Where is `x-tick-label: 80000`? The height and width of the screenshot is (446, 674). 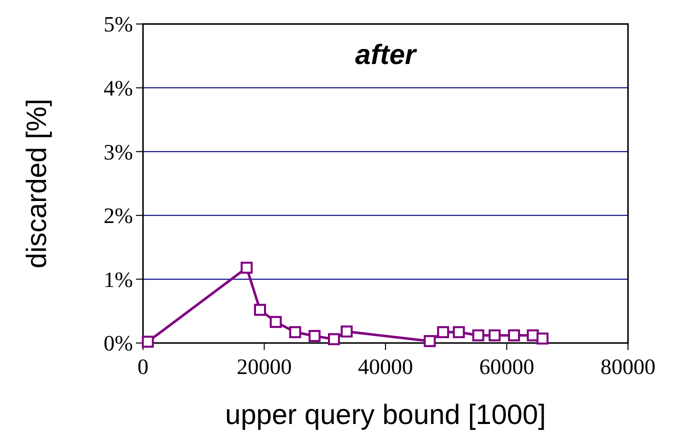 x-tick-label: 80000 is located at coordinates (628, 366).